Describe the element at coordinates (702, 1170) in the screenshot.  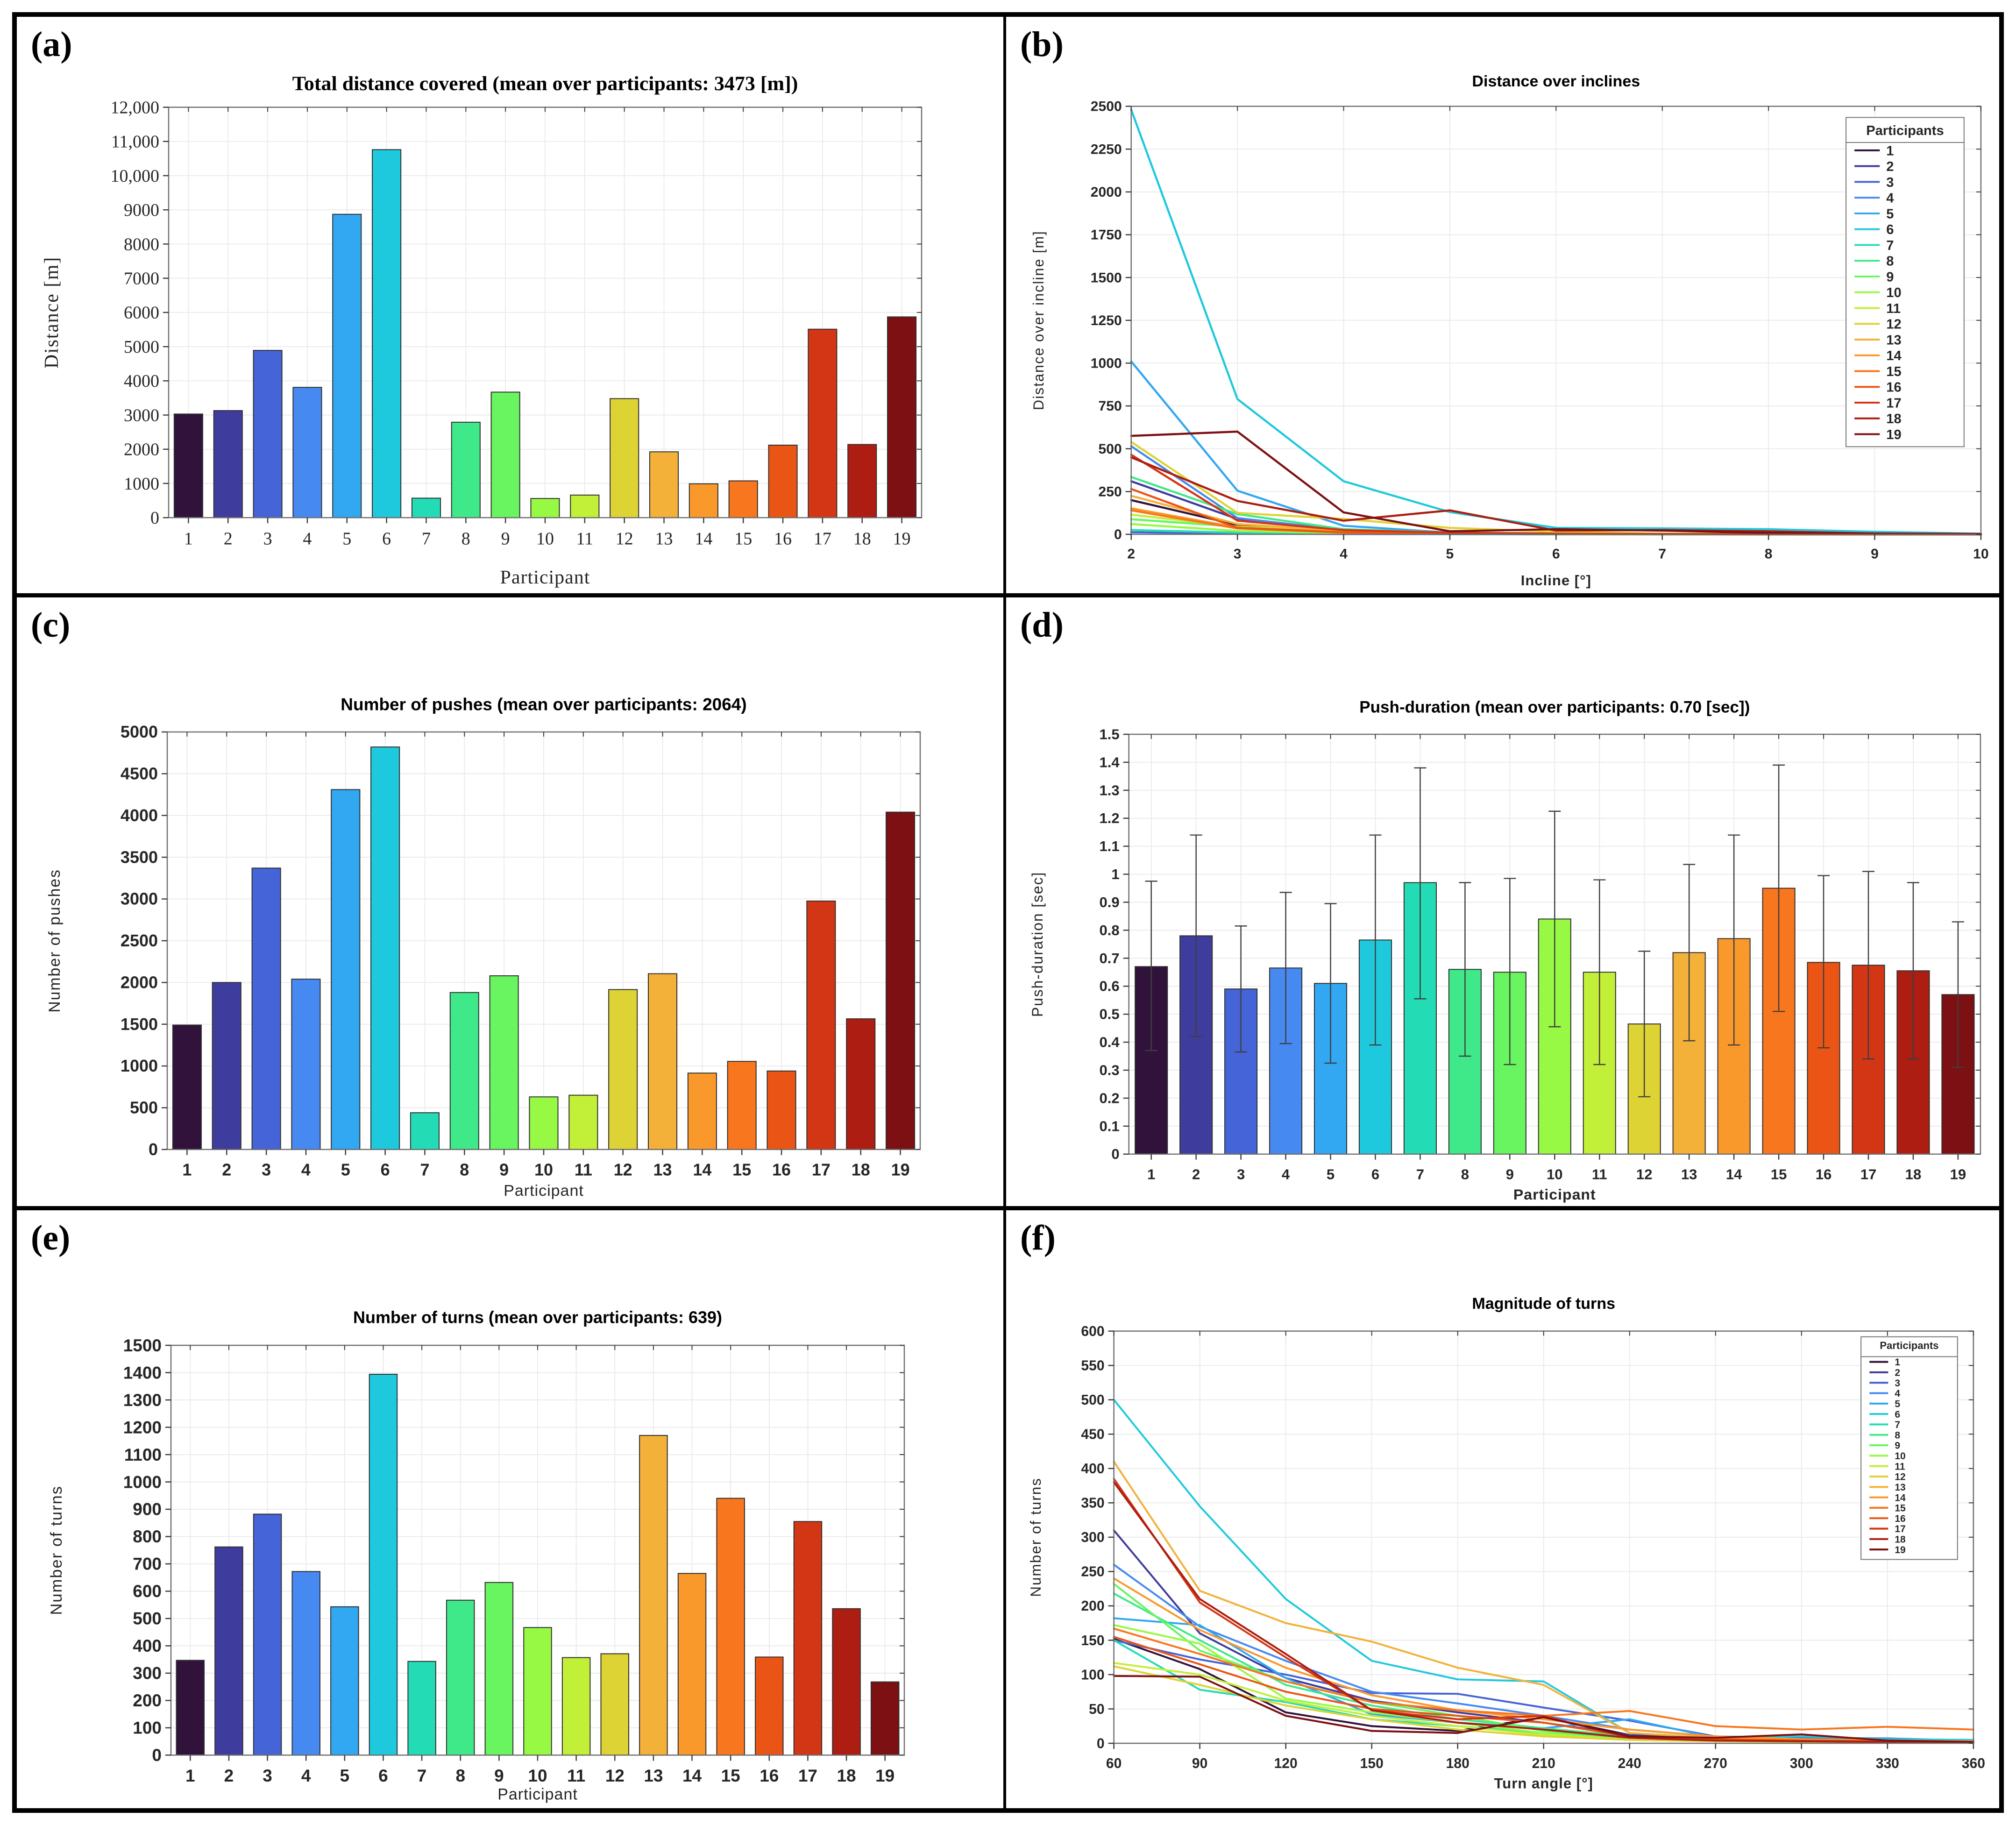
I see `x-tick-label: 14` at that location.